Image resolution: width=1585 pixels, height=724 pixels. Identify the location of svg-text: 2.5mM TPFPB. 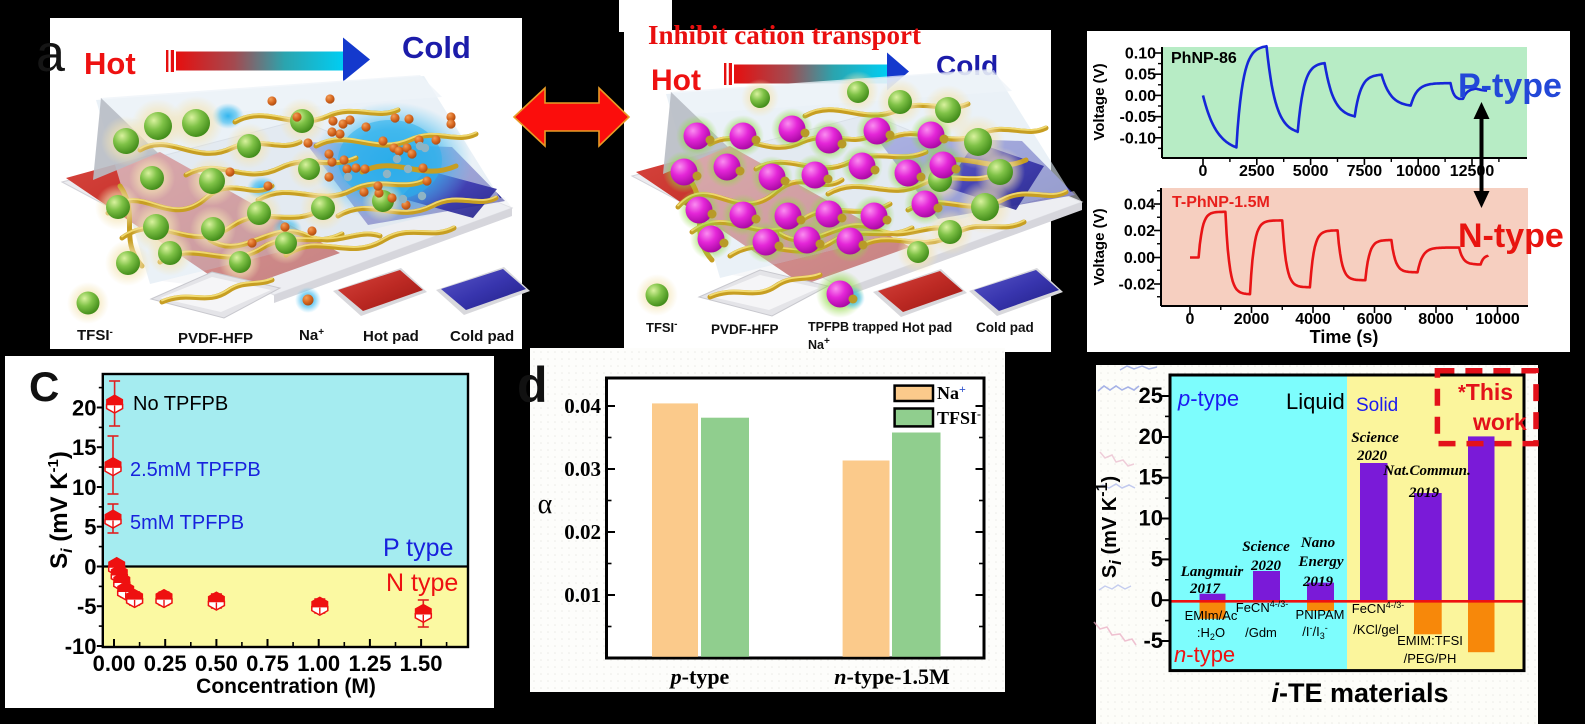
(195, 470).